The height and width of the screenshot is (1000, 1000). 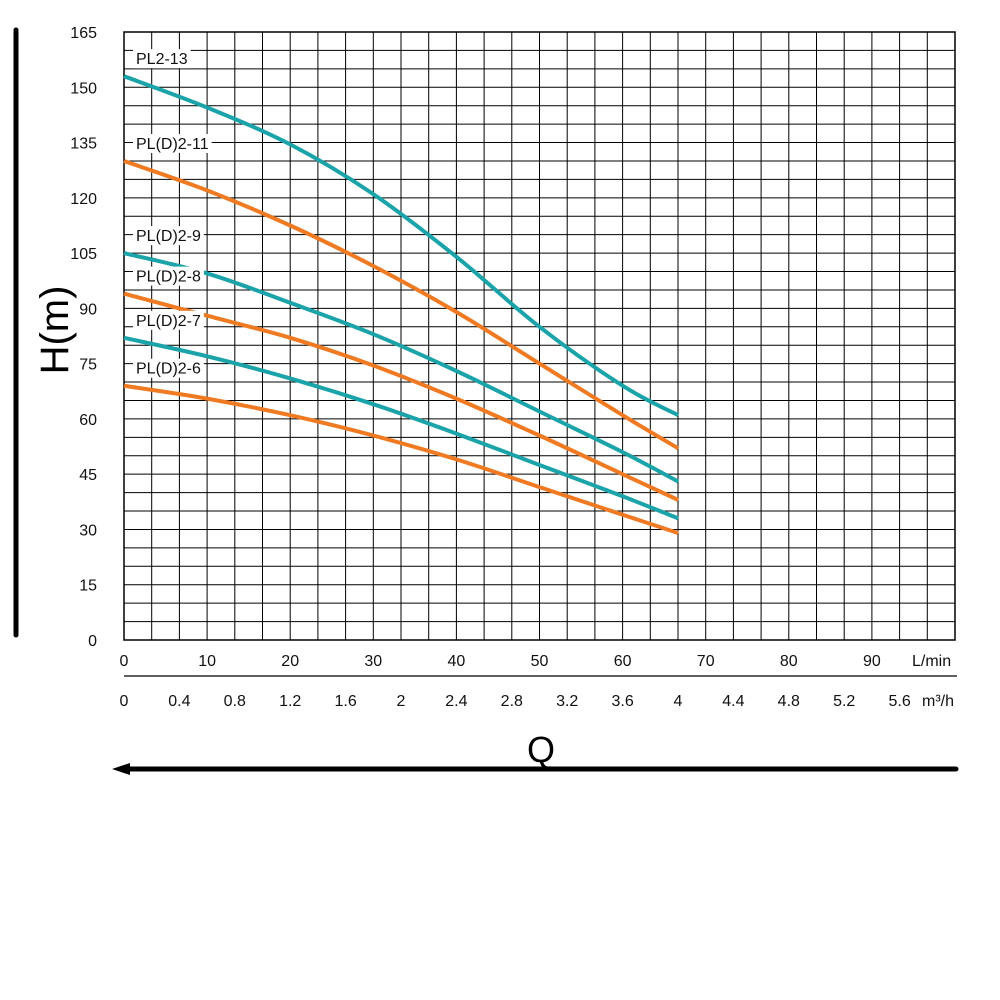 What do you see at coordinates (124, 701) in the screenshot?
I see `x-tick-label-m3h: 0` at bounding box center [124, 701].